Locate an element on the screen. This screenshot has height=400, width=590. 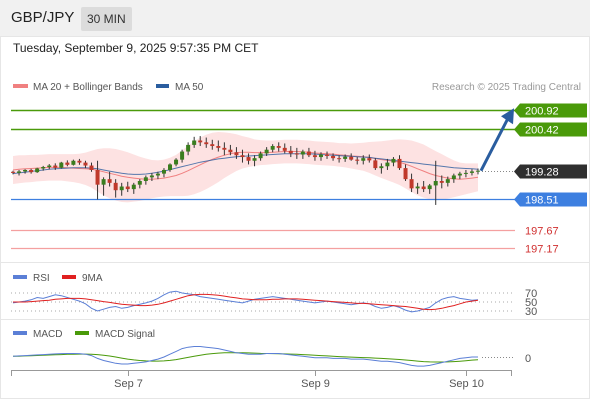
macd-panel: MACD MACD Signal 0 is located at coordinates (271, 348).